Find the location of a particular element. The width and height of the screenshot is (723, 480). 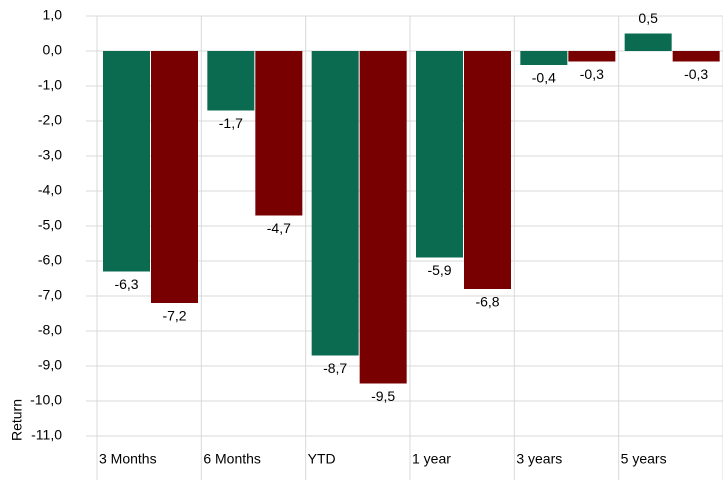

value-label: -9,5 is located at coordinates (383, 396).